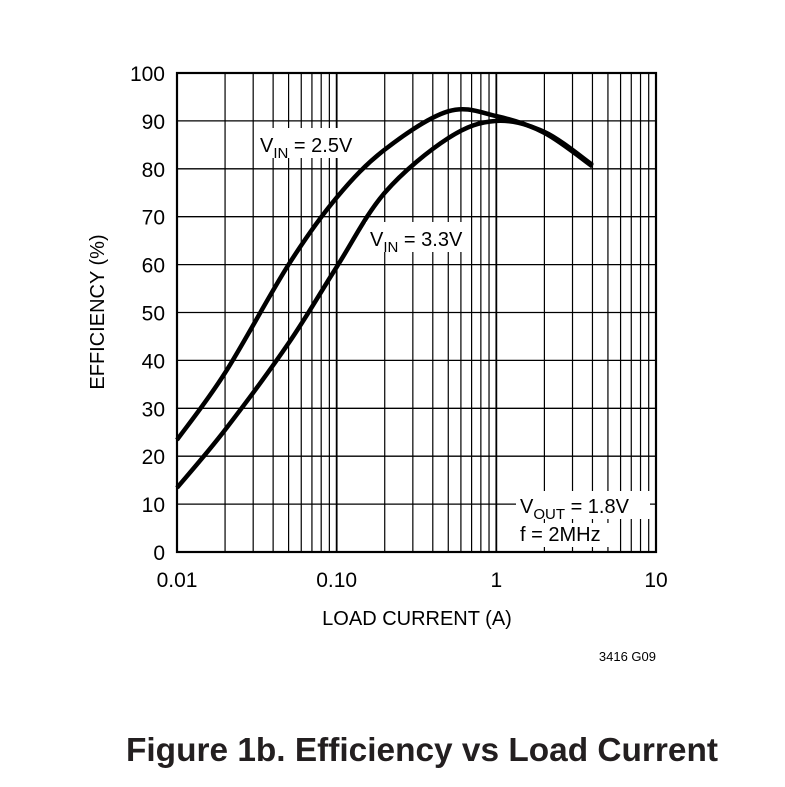 The height and width of the screenshot is (787, 785). I want to click on y-tick-label: 100, so click(147, 74).